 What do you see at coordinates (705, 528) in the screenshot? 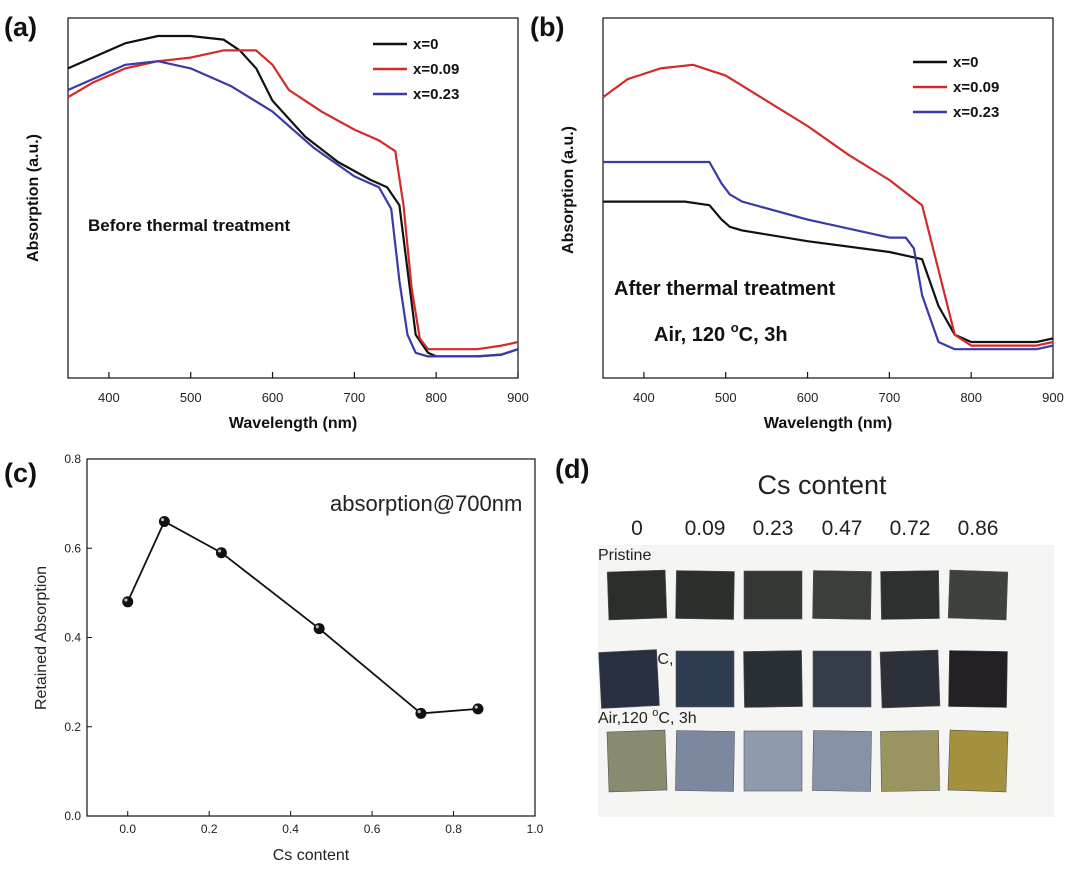
I see `column-label: 0.09` at bounding box center [705, 528].